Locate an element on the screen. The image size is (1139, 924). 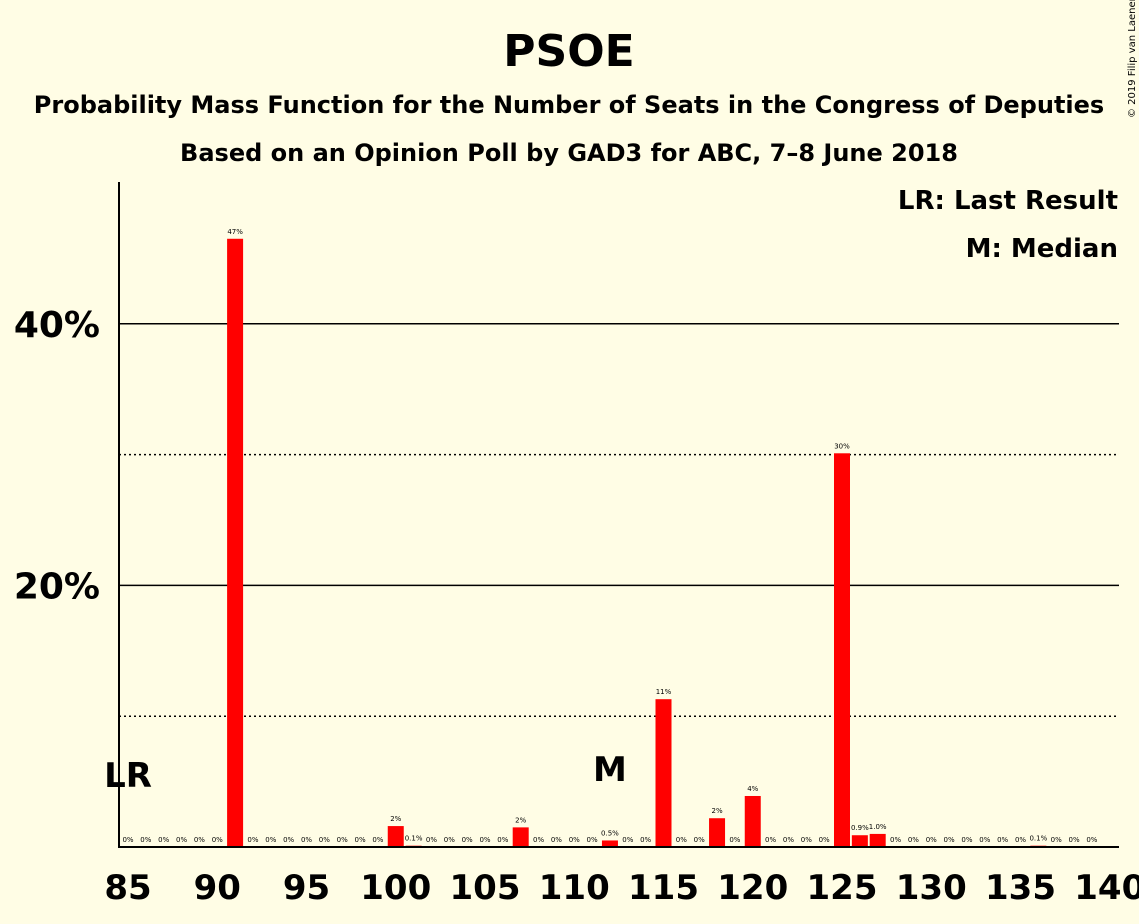
x-tick-label: 125 is located at coordinates (842, 888).